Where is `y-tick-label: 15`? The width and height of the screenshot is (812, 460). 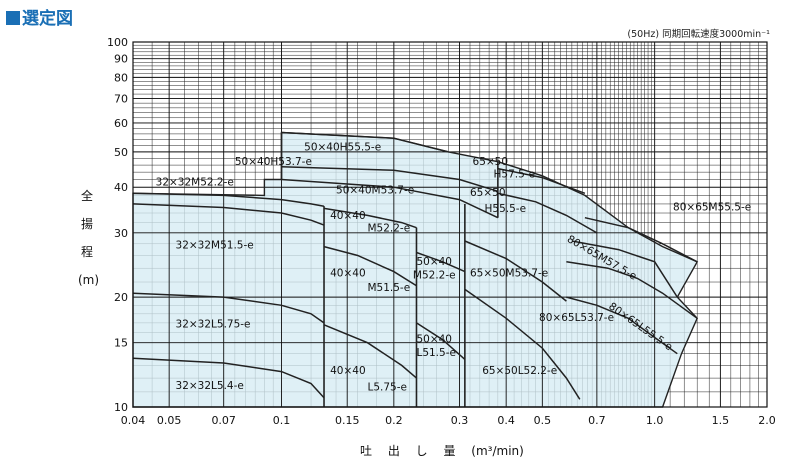
y-tick-label: 15 is located at coordinates (121, 343).